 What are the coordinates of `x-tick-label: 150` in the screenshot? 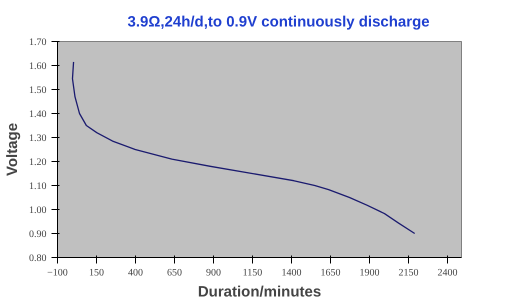 It's located at (96, 273).